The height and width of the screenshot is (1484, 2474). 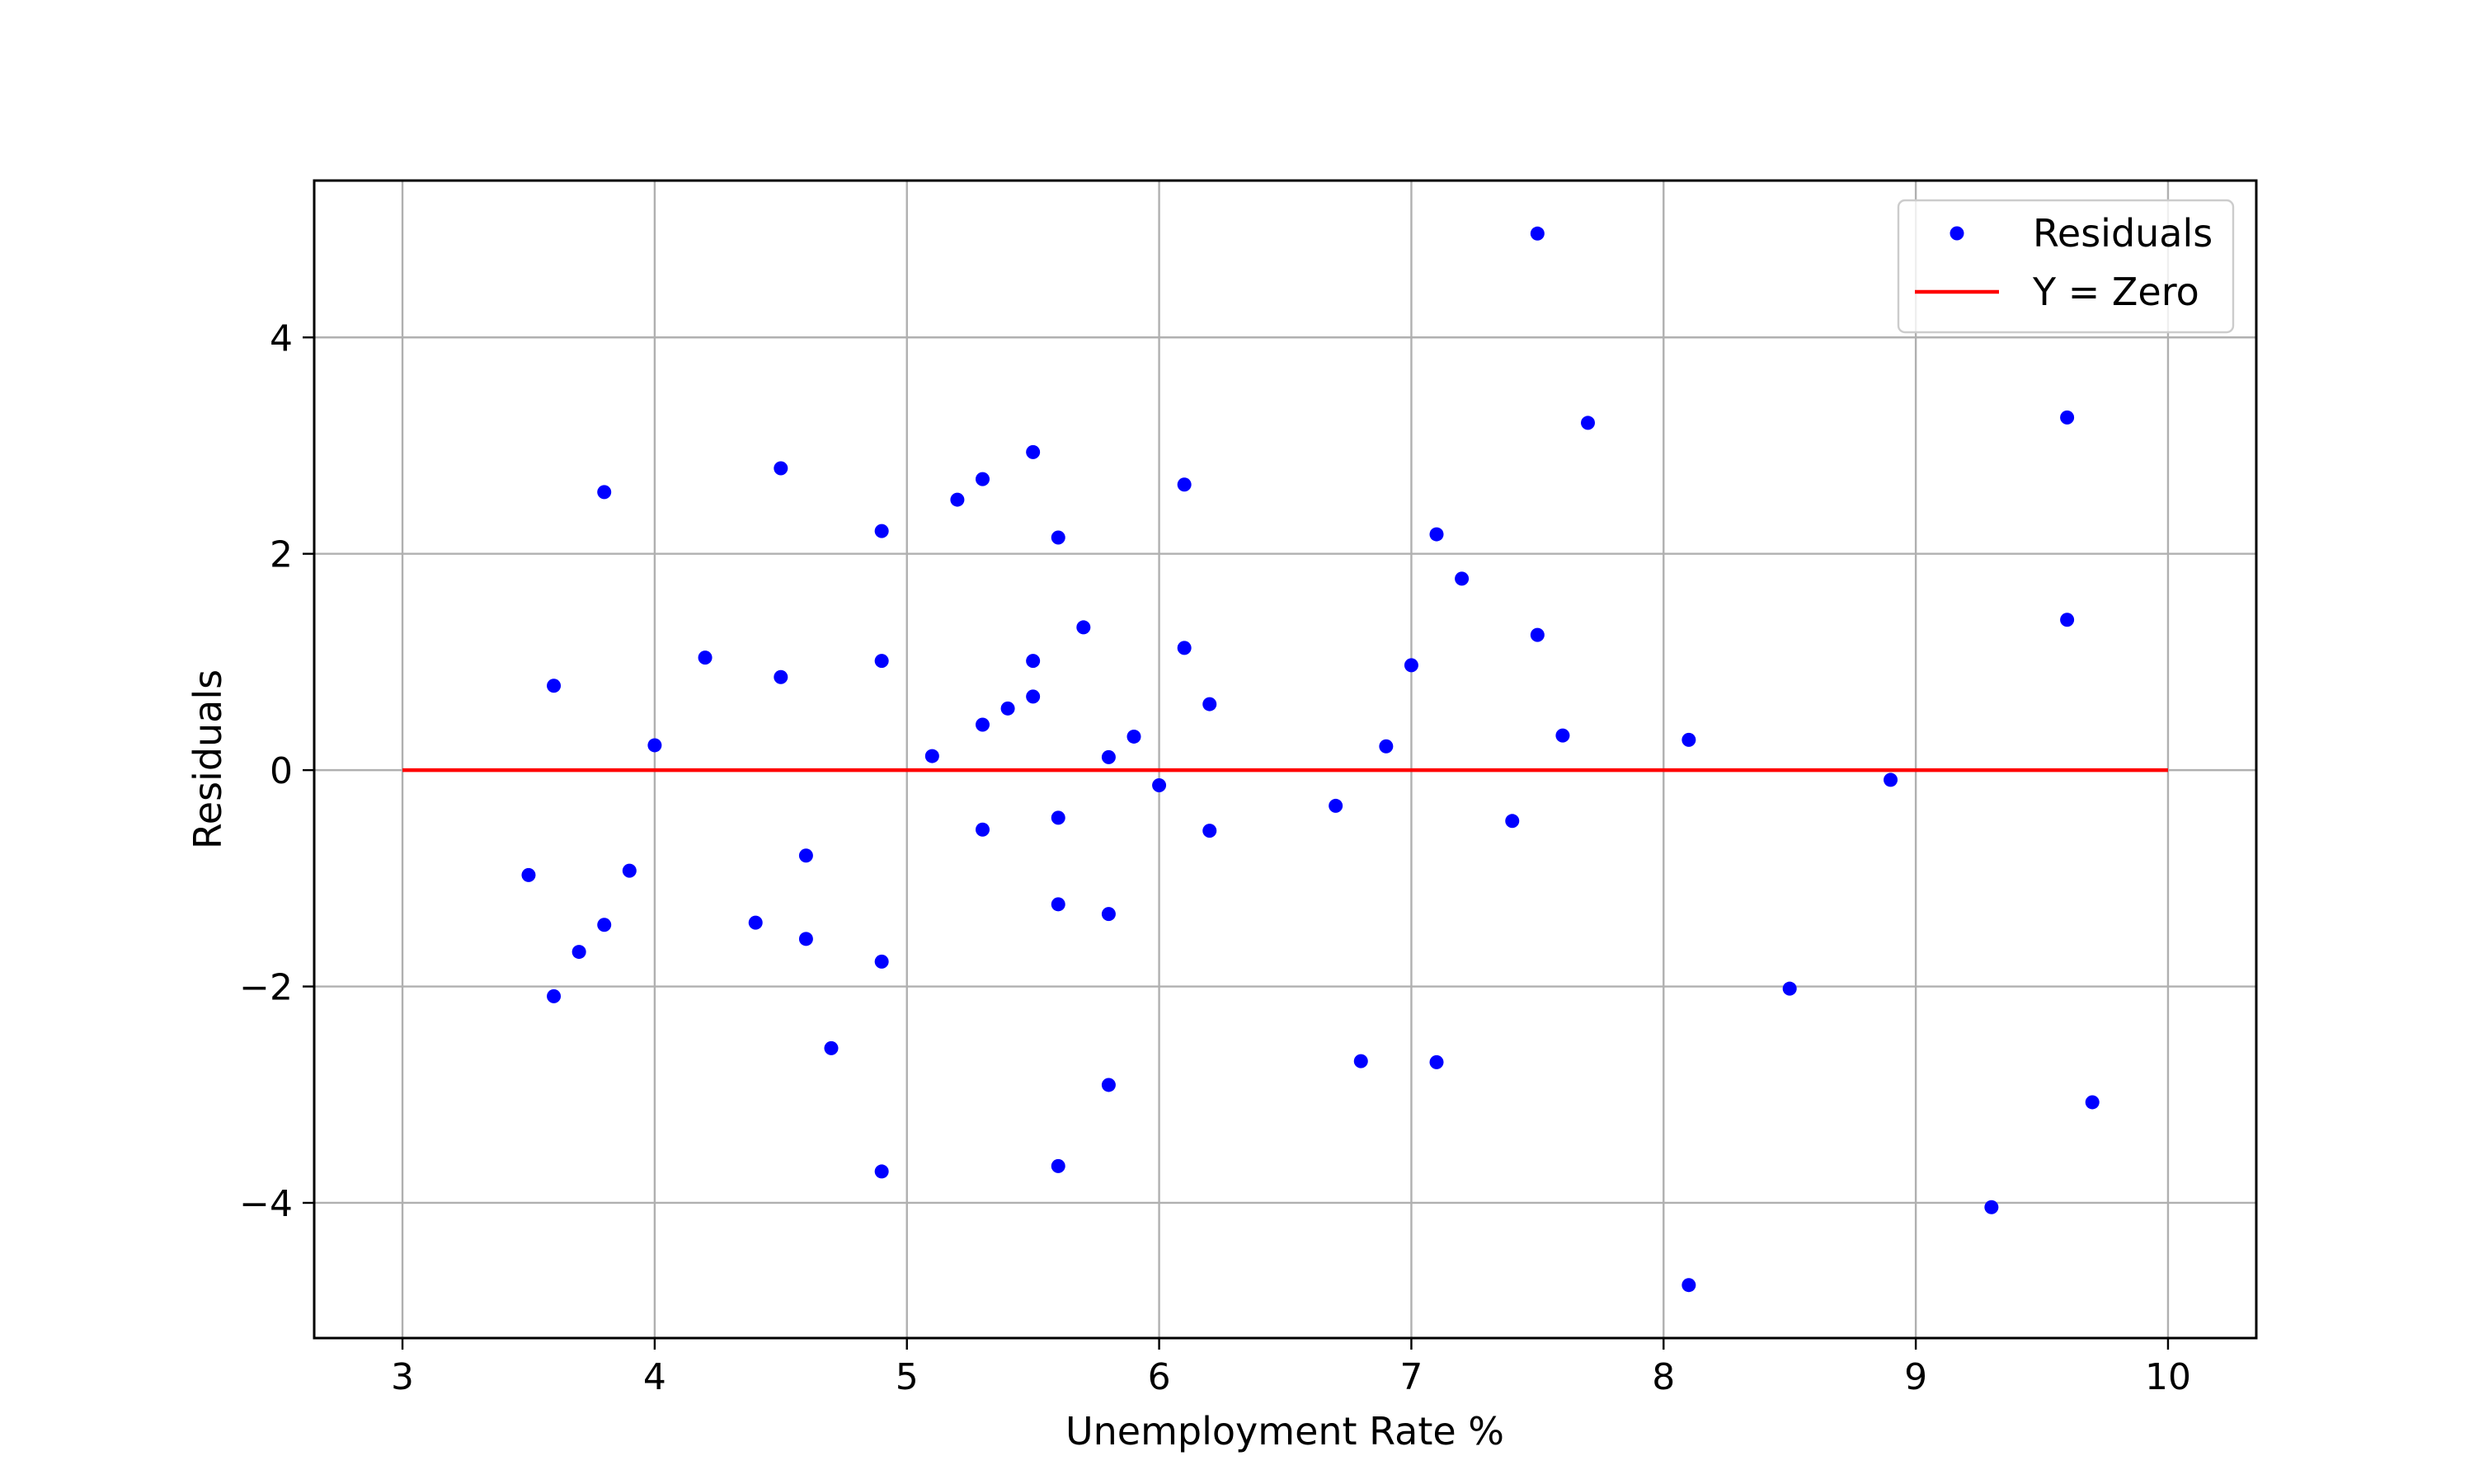 I want to click on x-tick-label: 9, so click(x=1915, y=1377).